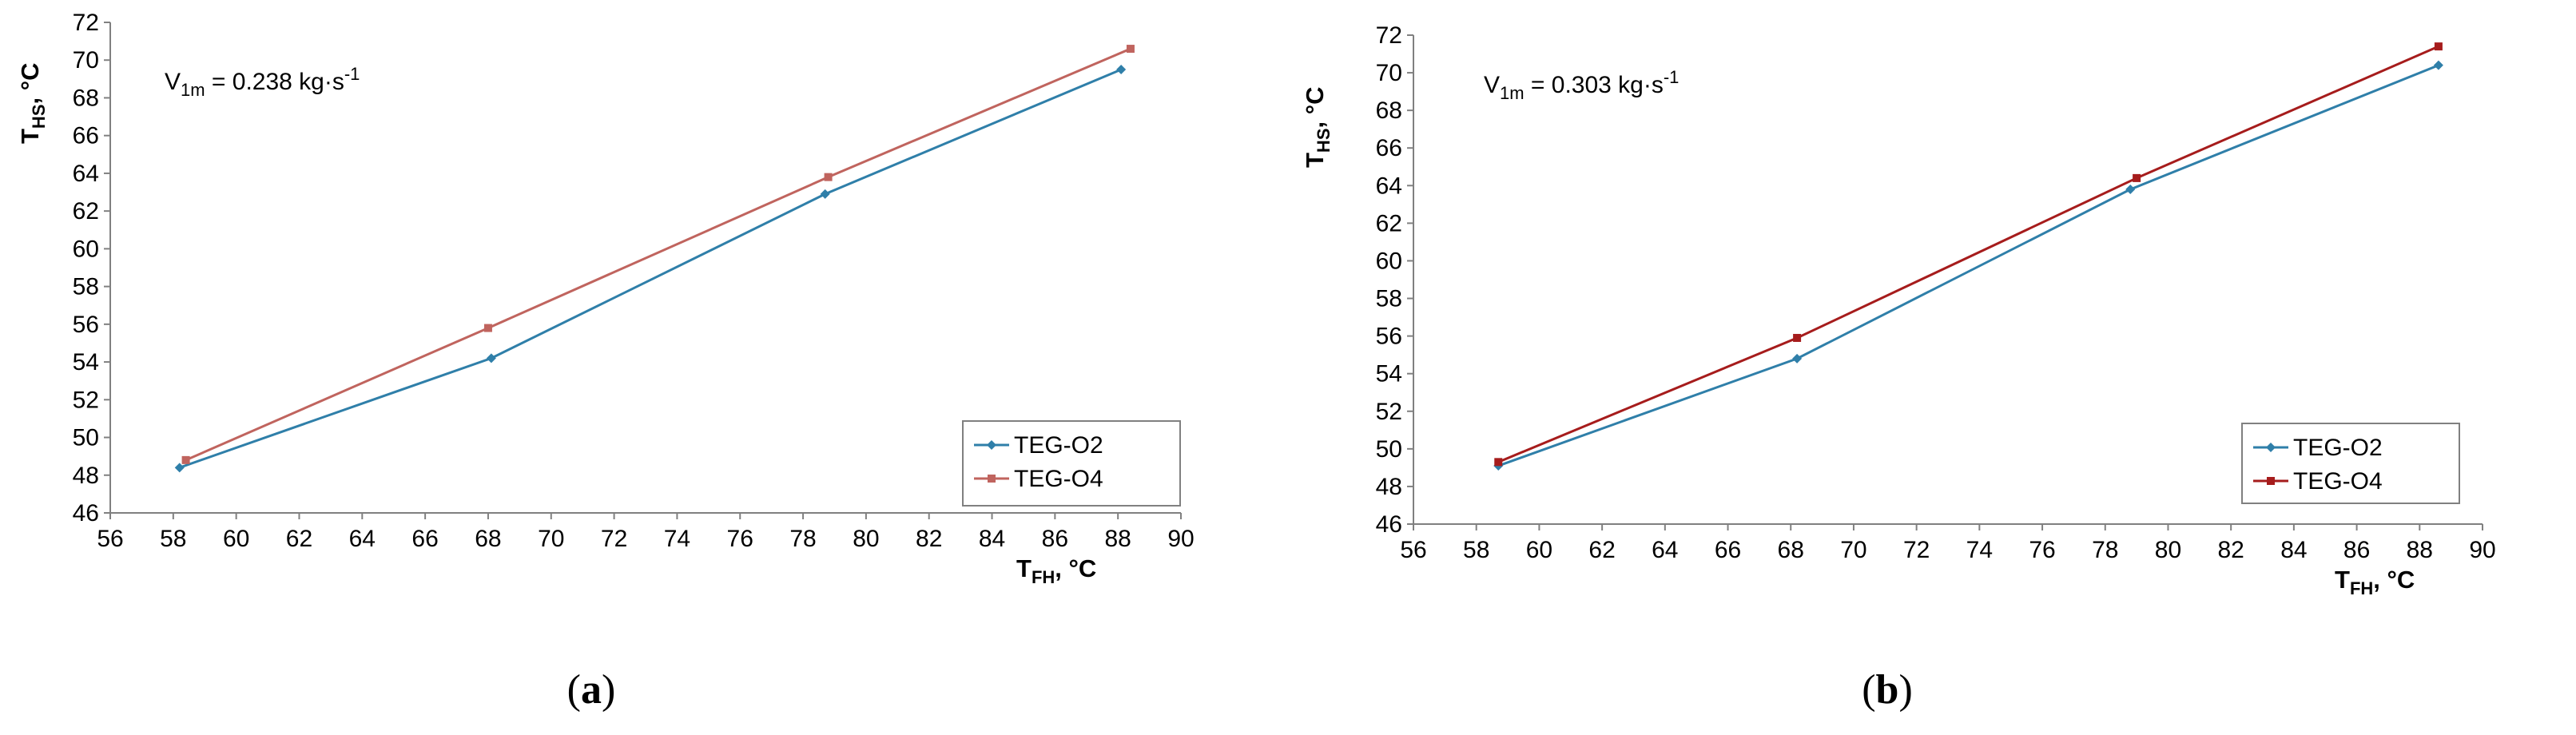 This screenshot has height=735, width=2576. I want to click on x-tick-label: 76, so click(740, 539).